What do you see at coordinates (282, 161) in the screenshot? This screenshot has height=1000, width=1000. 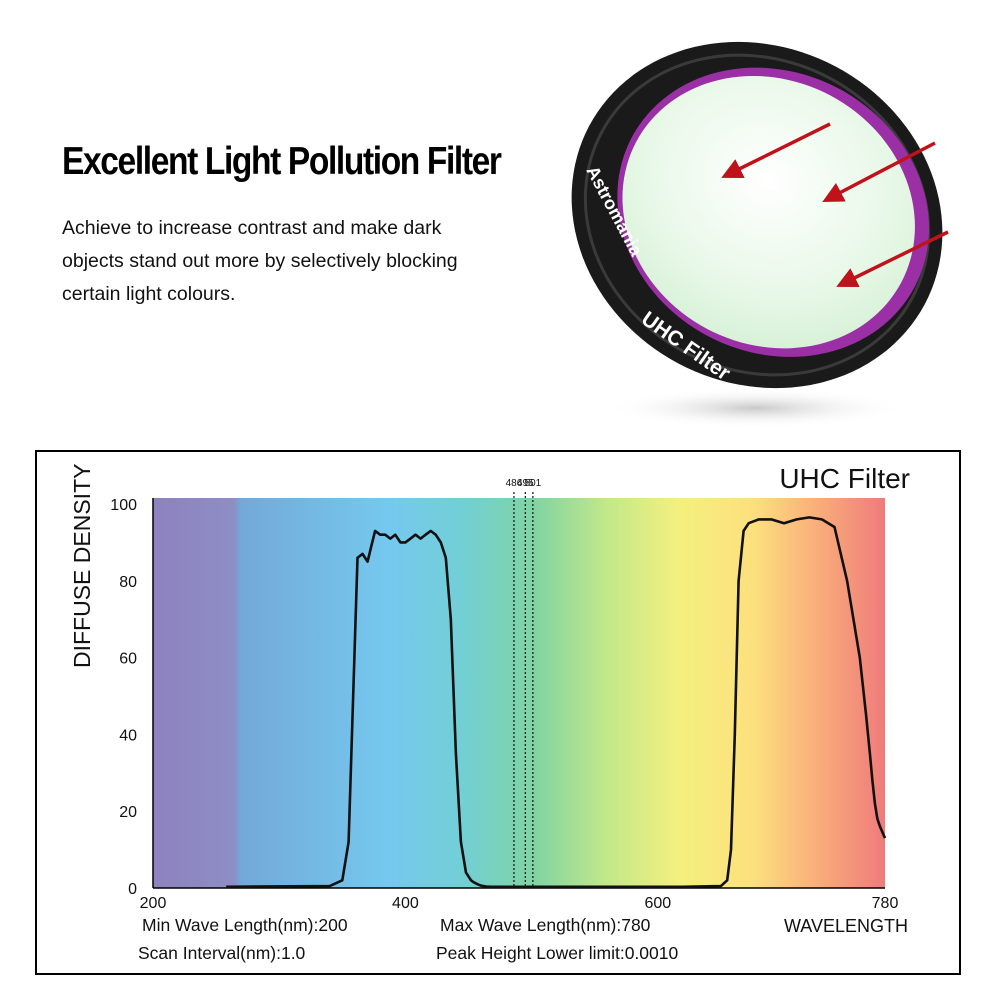 I see `headline: Excellent Light Pollution Filter` at bounding box center [282, 161].